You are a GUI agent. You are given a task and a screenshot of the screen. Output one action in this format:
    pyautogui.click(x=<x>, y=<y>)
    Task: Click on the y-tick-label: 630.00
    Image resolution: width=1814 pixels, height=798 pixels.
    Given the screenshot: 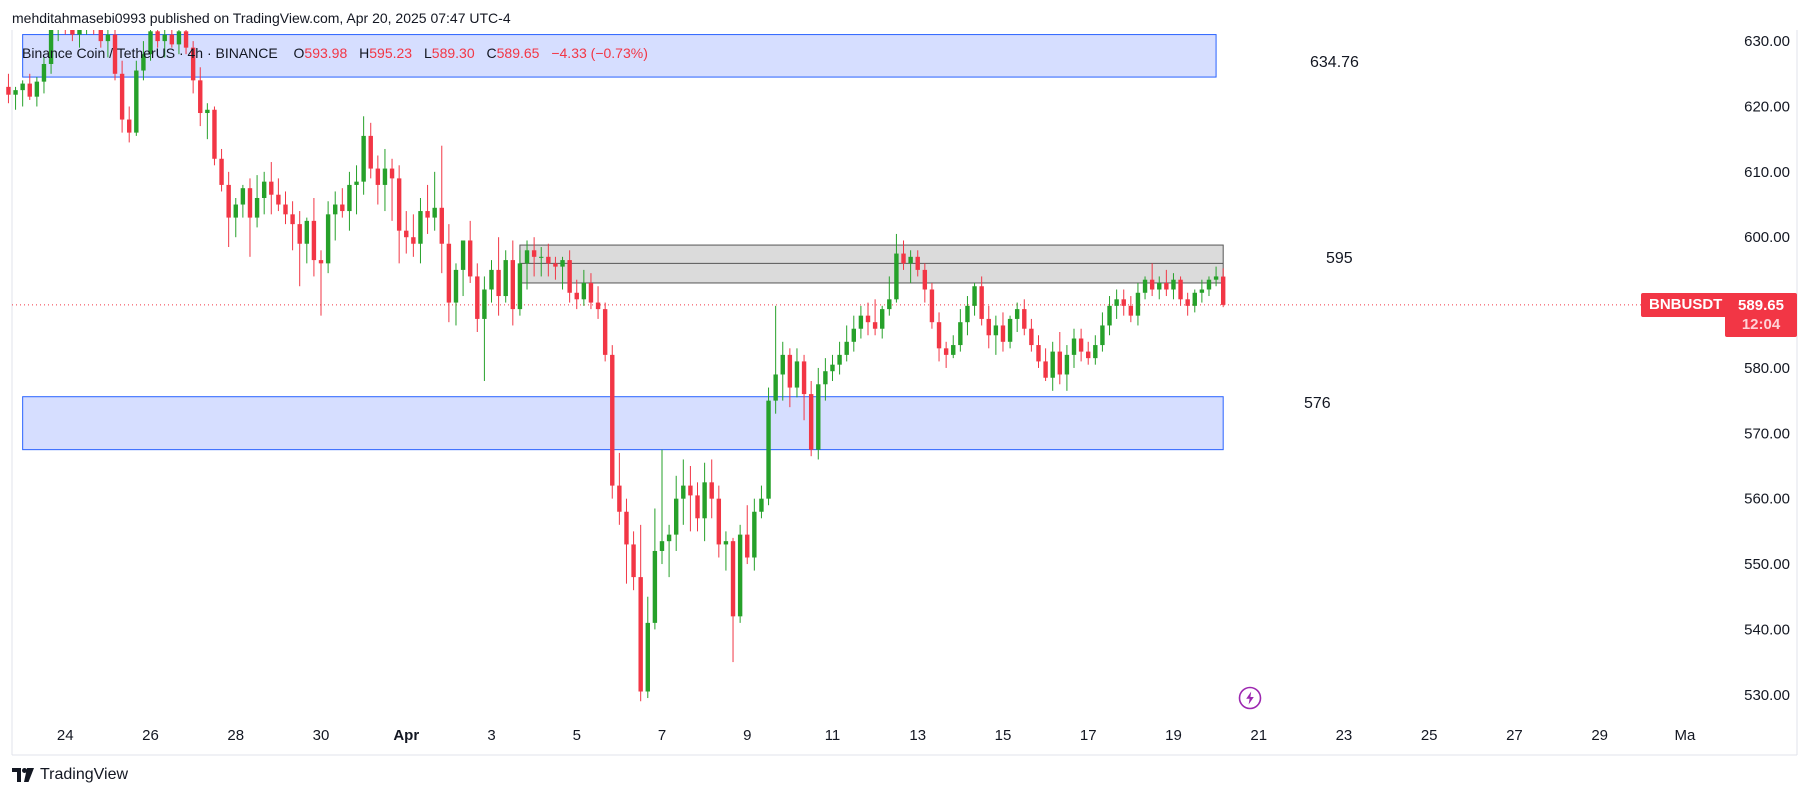 What is the action you would take?
    pyautogui.click(x=1767, y=41)
    